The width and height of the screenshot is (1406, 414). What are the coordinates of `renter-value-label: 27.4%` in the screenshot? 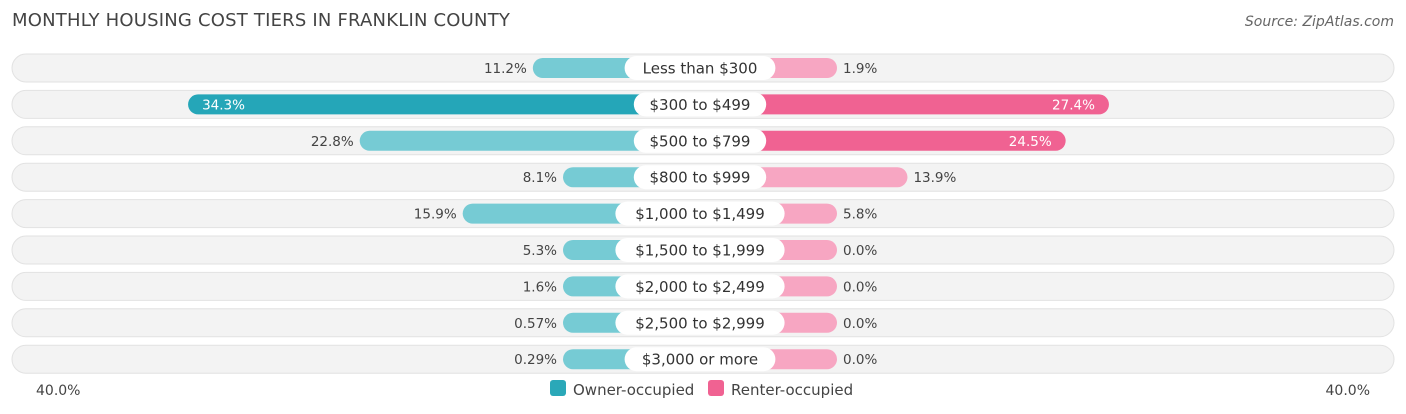 It's located at (1073, 105).